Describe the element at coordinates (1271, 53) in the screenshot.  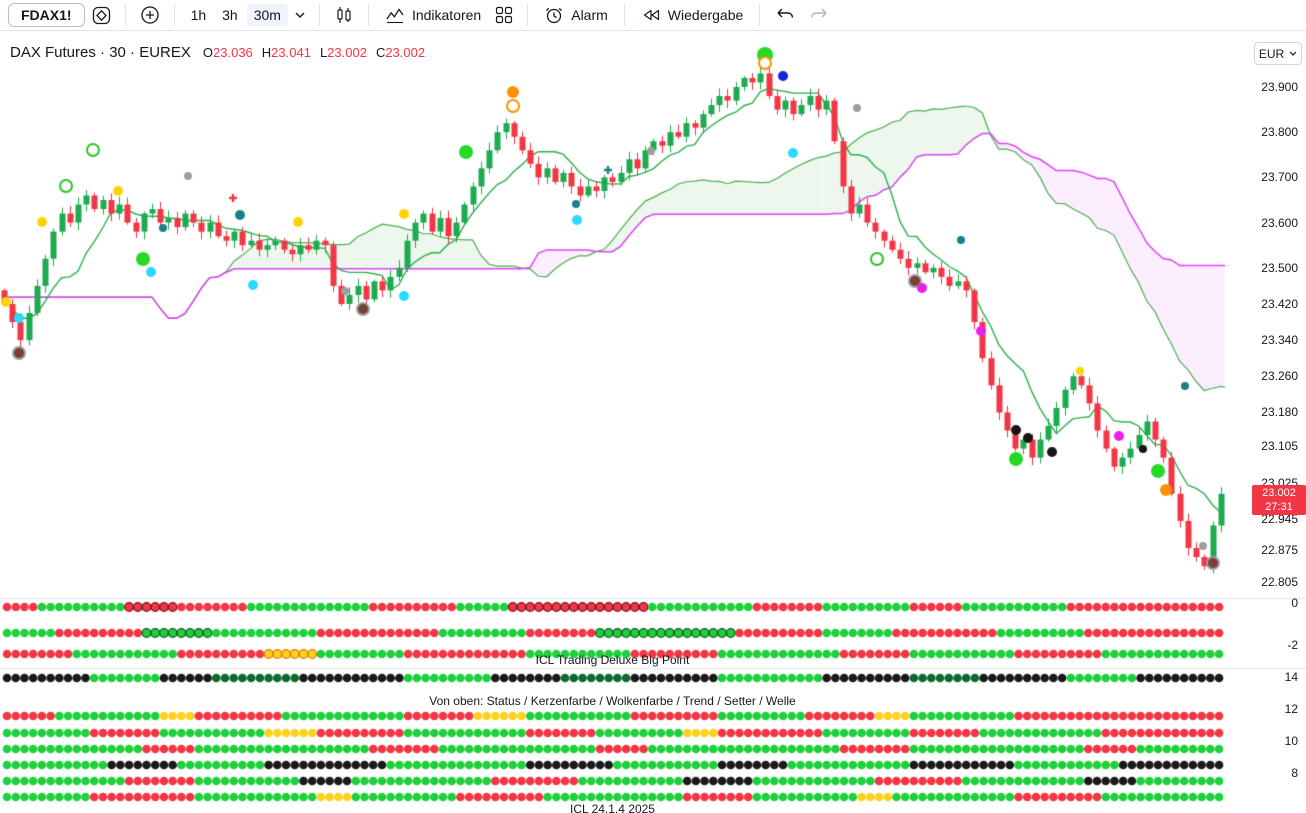
I see `currency-label: EUR` at that location.